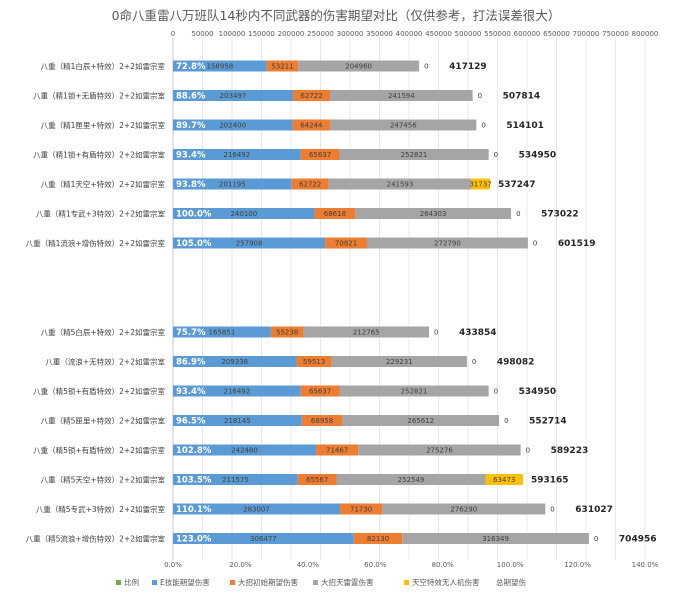  What do you see at coordinates (103, 184) in the screenshot?
I see `category-label: 八重（精1天空+特效）2+2如雷宗室` at bounding box center [103, 184].